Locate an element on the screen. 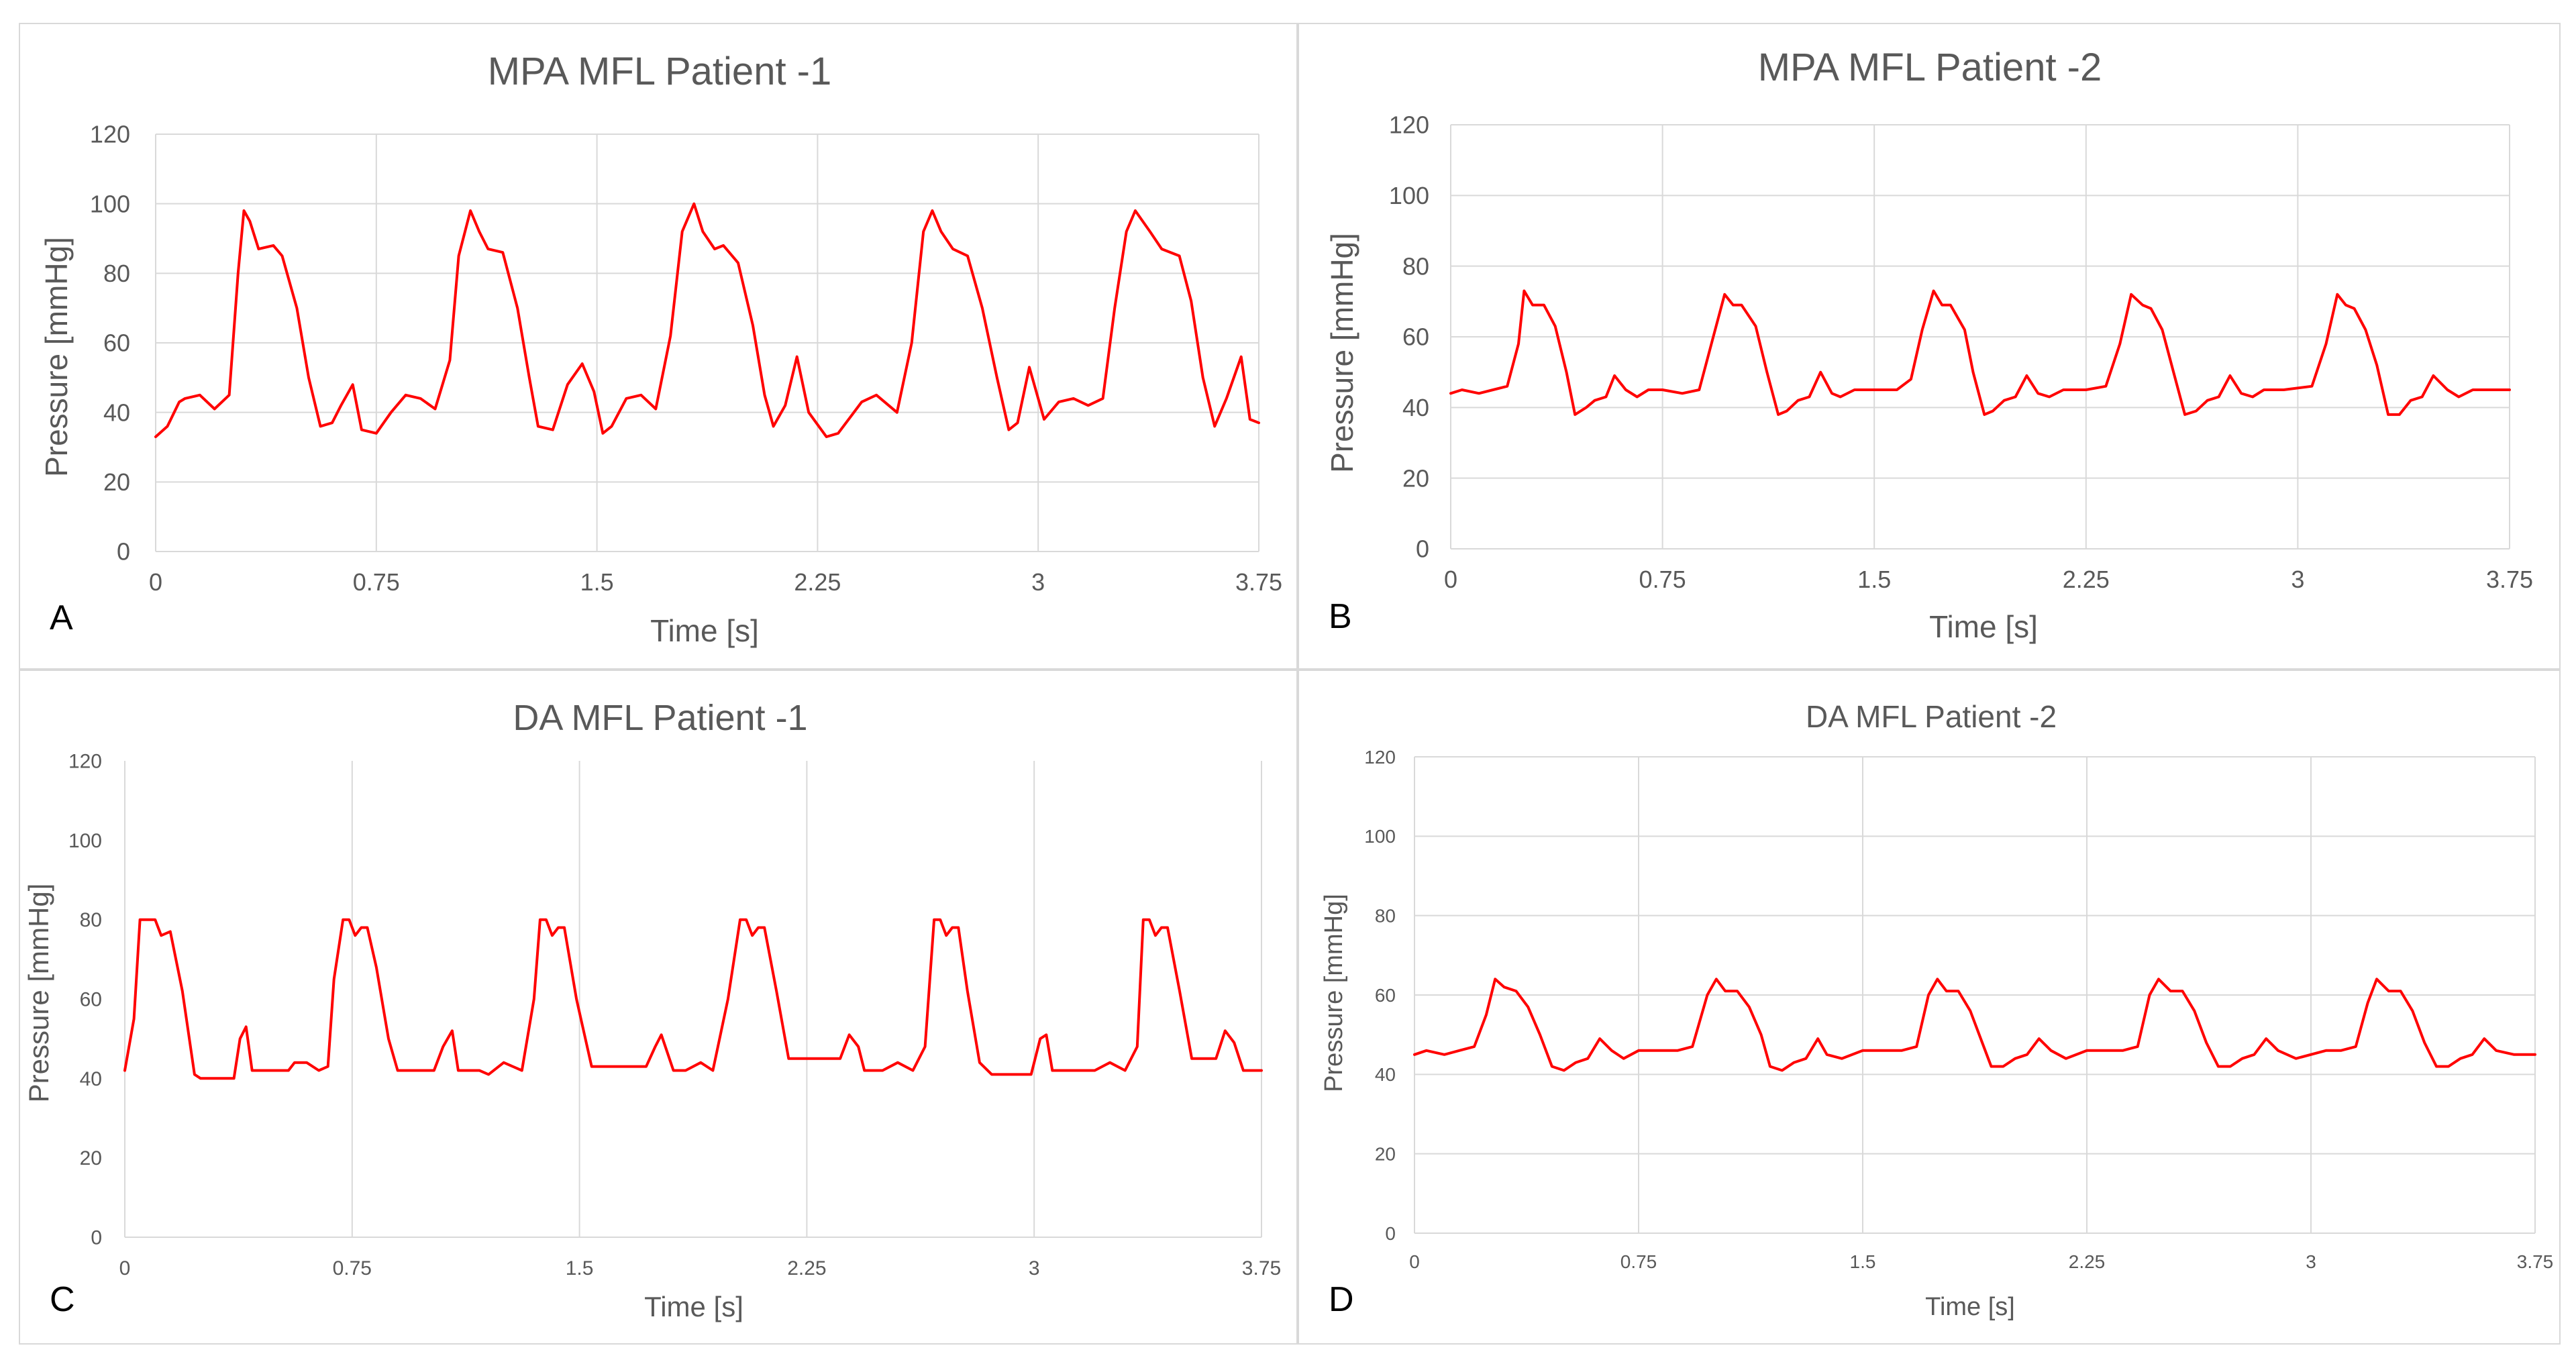 The width and height of the screenshot is (2576, 1362). panel-letter: C is located at coordinates (62, 1299).